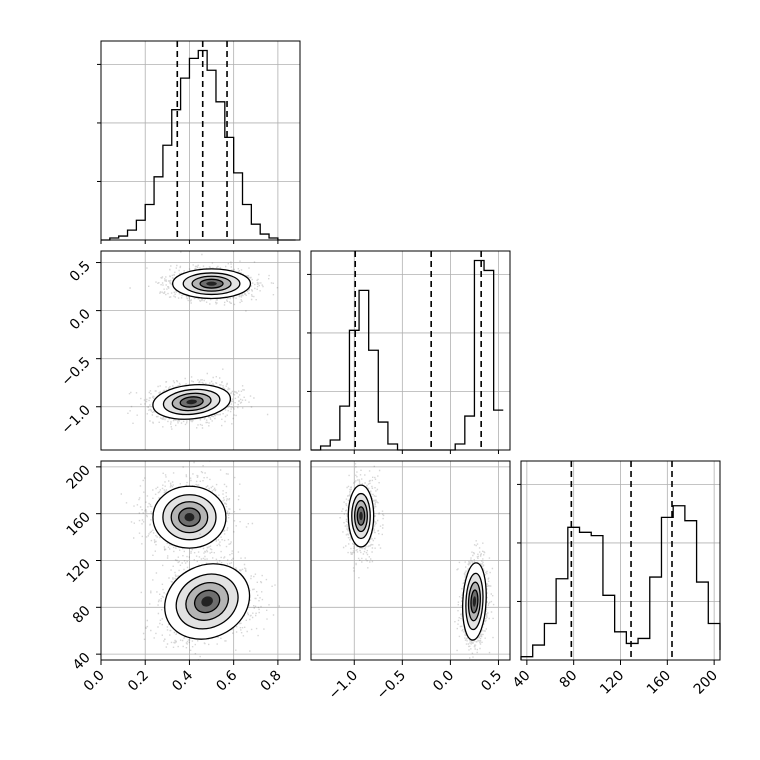 This screenshot has width=760, height=760. I want to click on xtick-label-2-3: 160, so click(659, 683).